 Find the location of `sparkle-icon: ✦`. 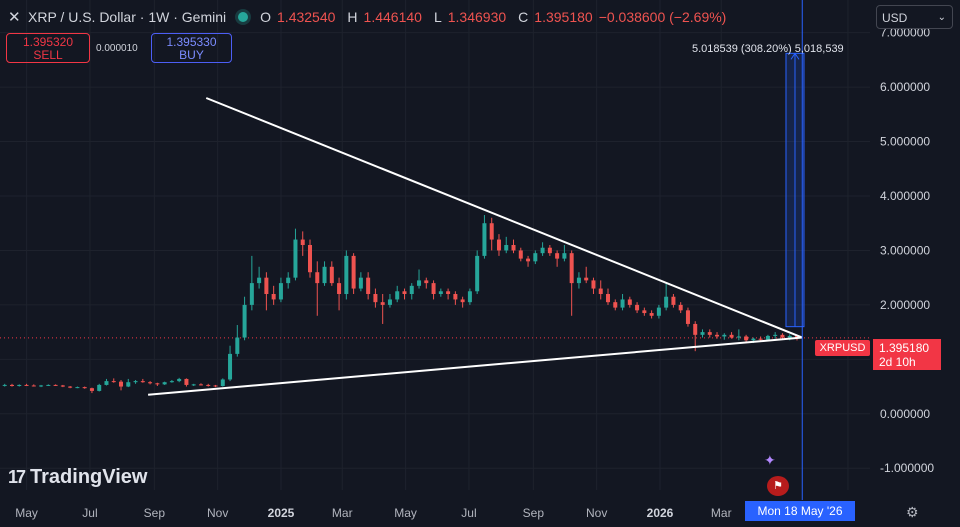

sparkle-icon: ✦ is located at coordinates (770, 460).